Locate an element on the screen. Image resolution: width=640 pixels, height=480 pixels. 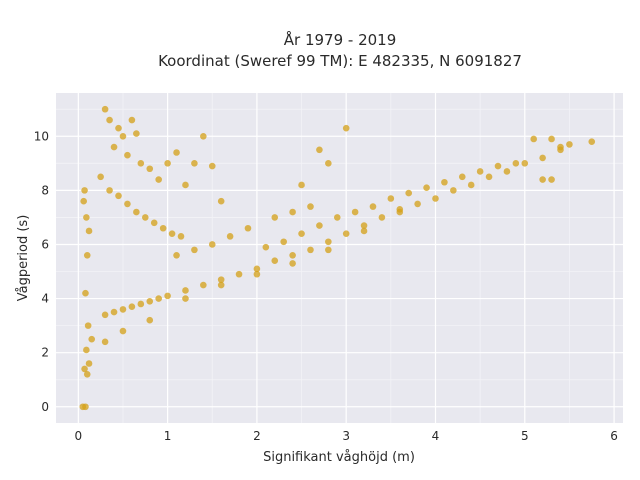
x-tick-label: 1 is located at coordinates (168, 436).